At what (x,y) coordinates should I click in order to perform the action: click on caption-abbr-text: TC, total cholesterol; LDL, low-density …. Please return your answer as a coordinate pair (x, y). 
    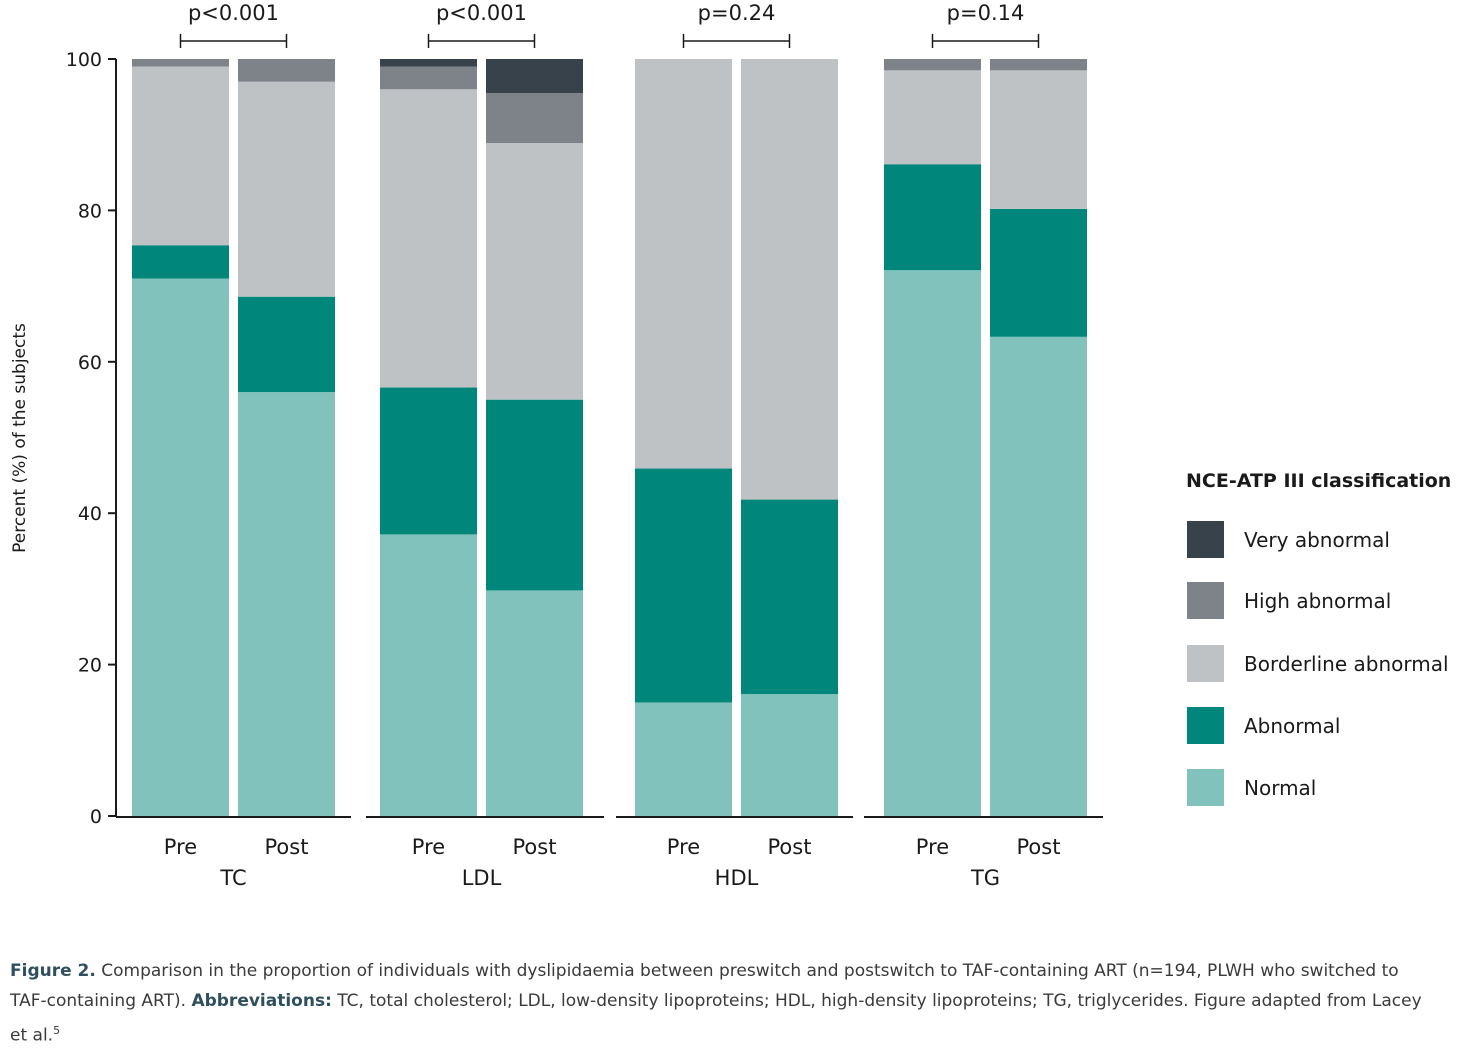
    Looking at the image, I should click on (716, 1018).